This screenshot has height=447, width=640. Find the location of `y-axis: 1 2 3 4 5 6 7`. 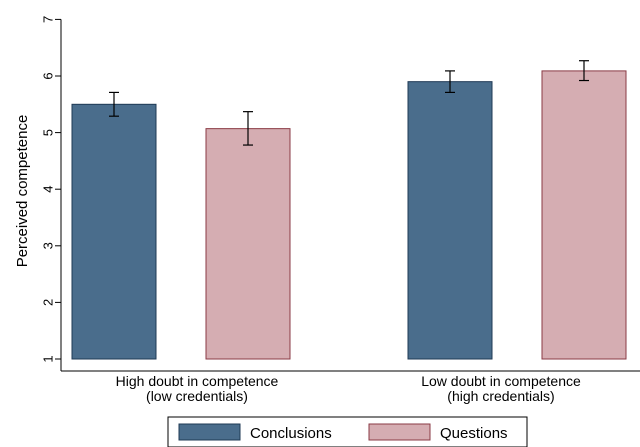

y-axis: 1 2 3 4 5 6 7 is located at coordinates (51, 193).